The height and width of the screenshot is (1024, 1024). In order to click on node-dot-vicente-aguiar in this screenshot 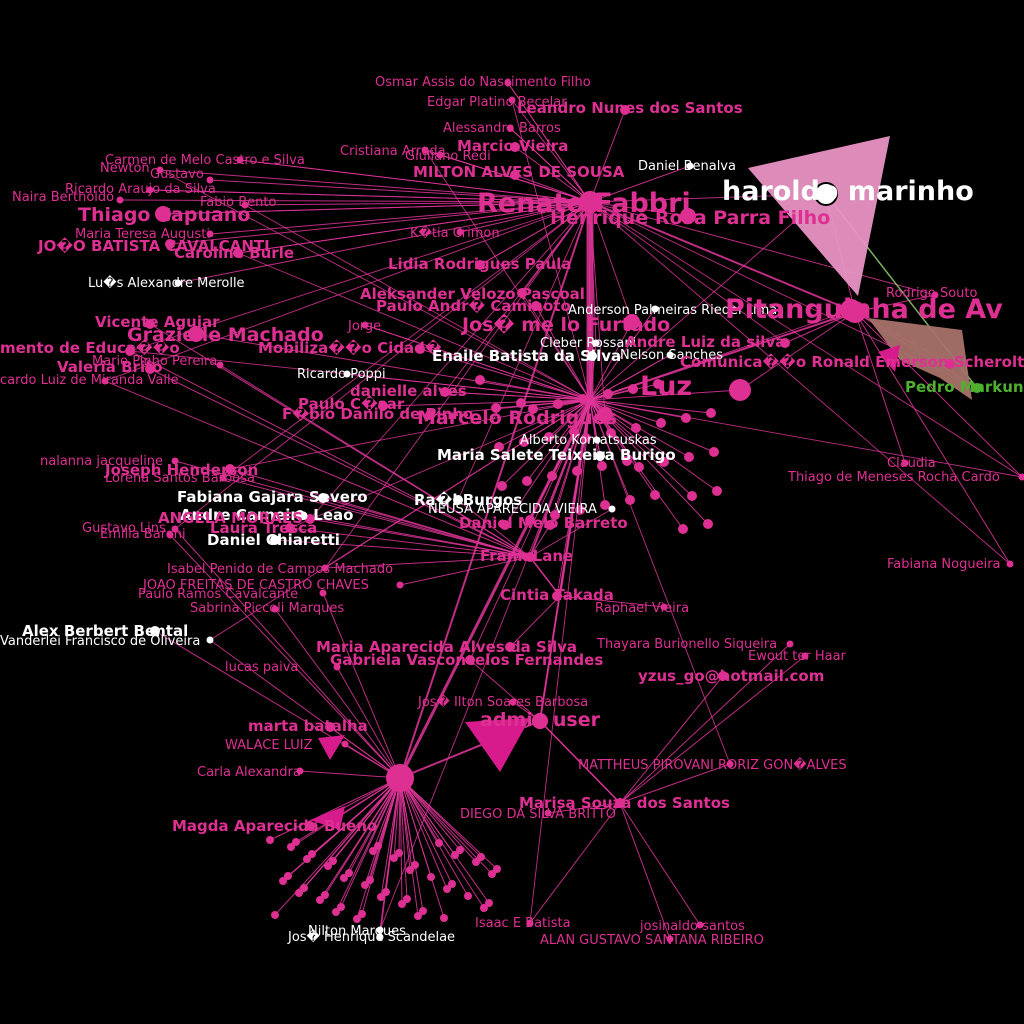, I will do `click(150, 324)`.